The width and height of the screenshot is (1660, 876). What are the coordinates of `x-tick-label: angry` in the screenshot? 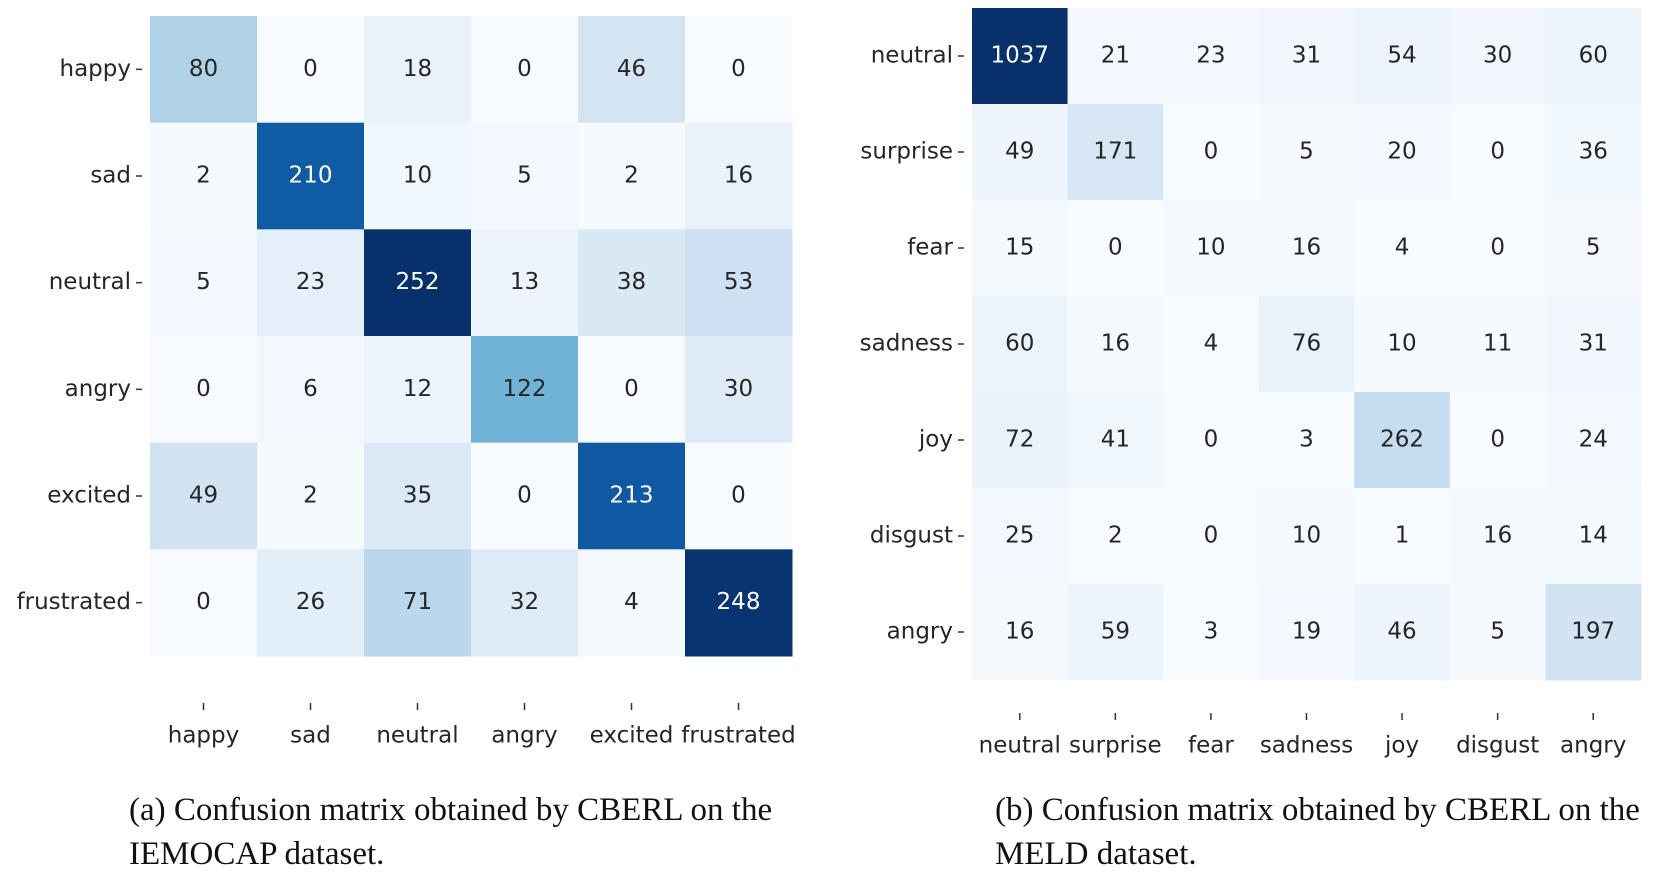 It's located at (524, 736).